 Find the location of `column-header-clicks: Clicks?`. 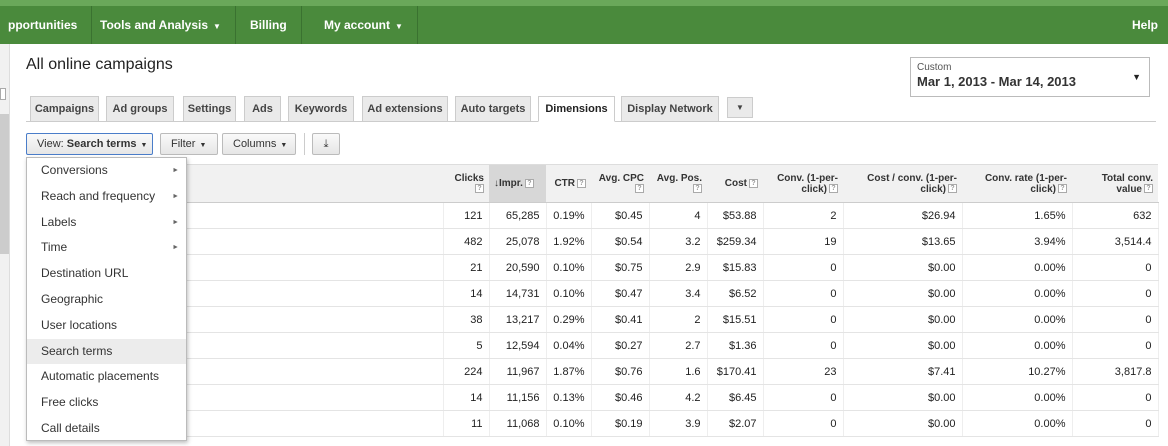

column-header-clicks: Clicks? is located at coordinates (466, 183).